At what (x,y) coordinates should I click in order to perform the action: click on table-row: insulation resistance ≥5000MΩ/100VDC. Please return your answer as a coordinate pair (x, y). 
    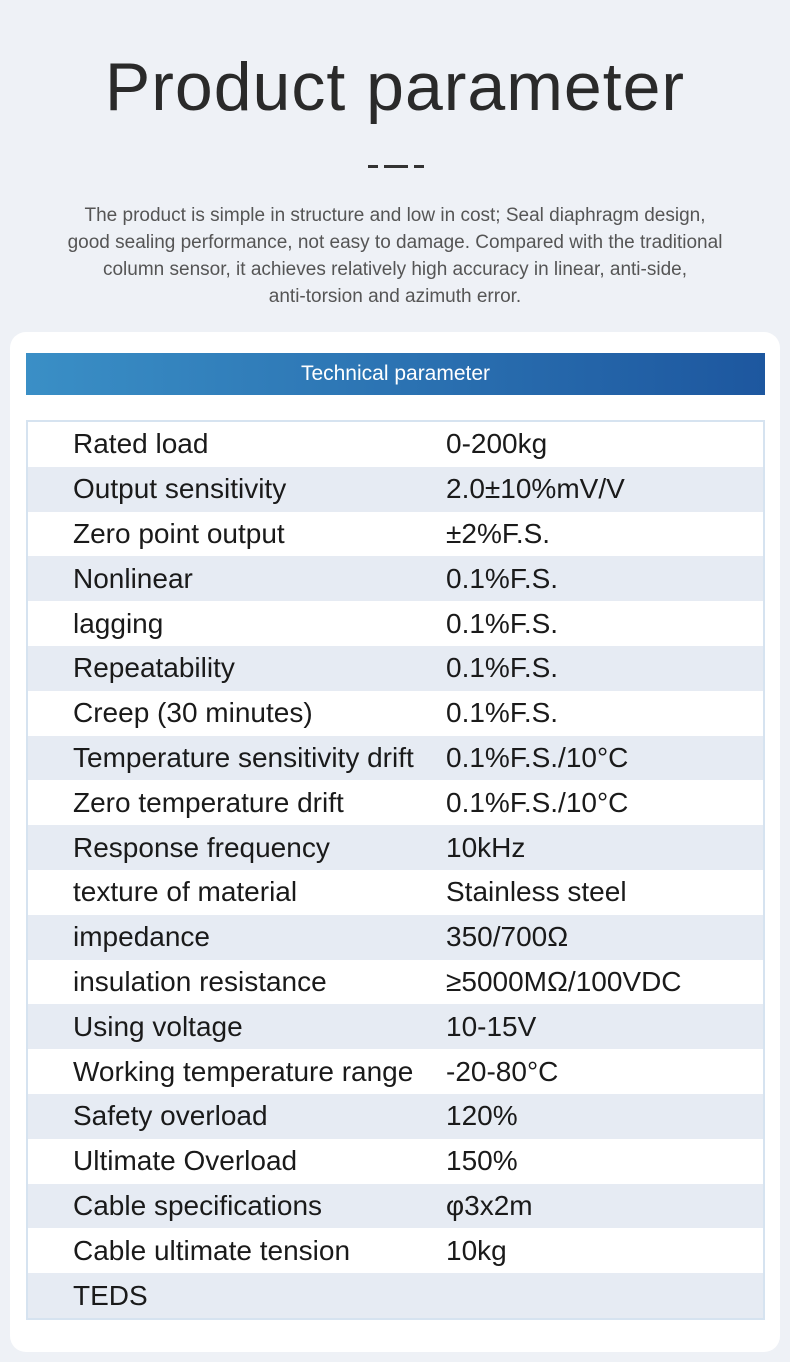
    Looking at the image, I should click on (395, 982).